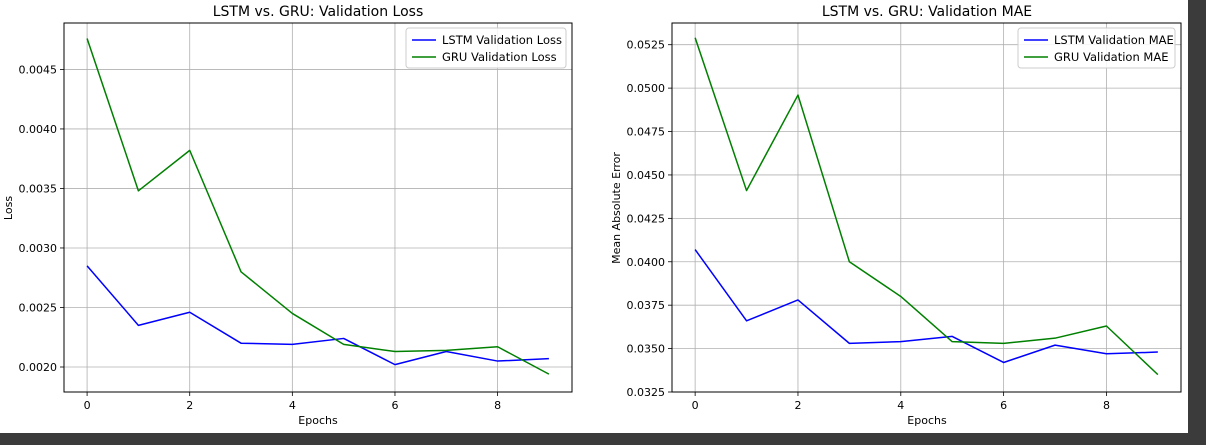  What do you see at coordinates (603, 439) in the screenshot?
I see `window-edge-bottom` at bounding box center [603, 439].